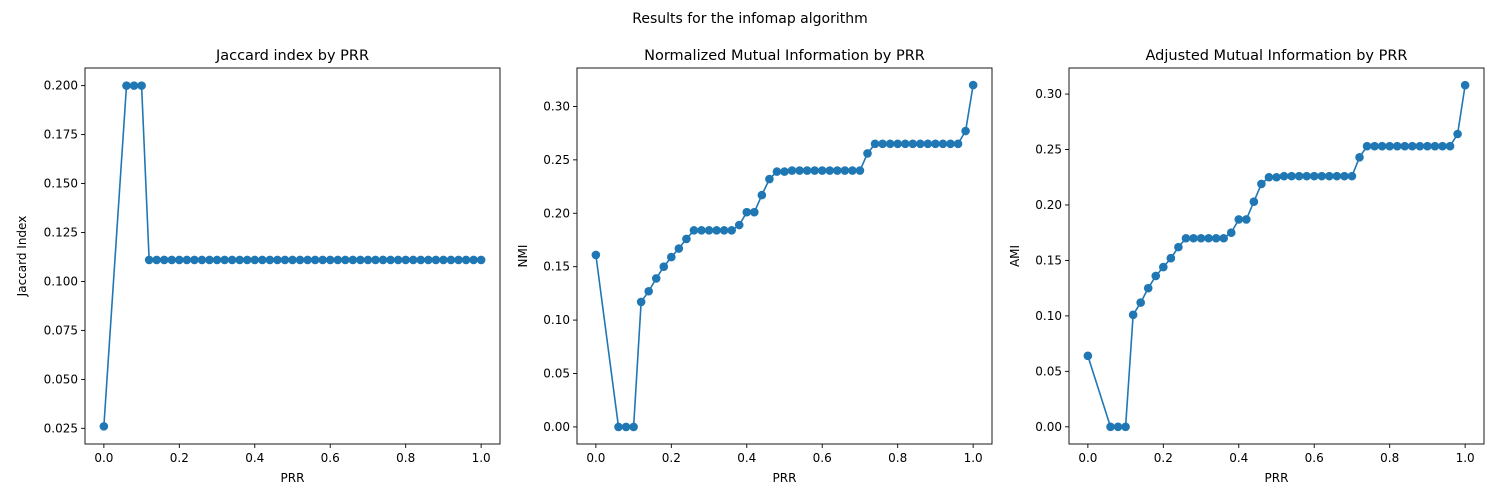 Image resolution: width=1500 pixels, height=500 pixels. Describe the element at coordinates (254, 458) in the screenshot. I see `jaccard-xtick-label: 0.4` at that location.